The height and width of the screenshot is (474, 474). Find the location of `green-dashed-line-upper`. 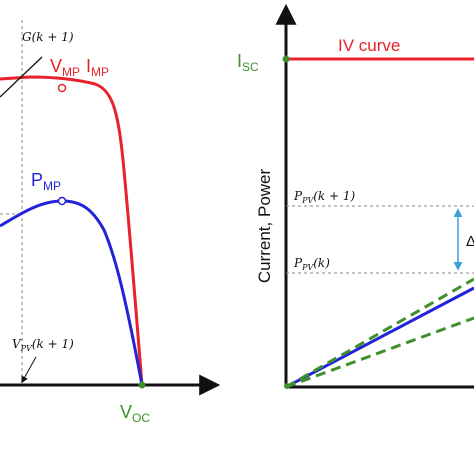

green-dashed-line-upper is located at coordinates (379, 333).